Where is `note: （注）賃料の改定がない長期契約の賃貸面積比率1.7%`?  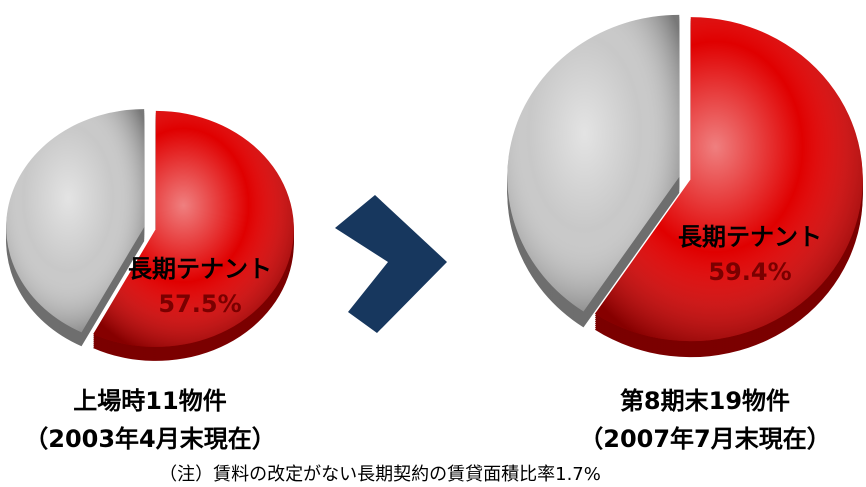
note: （注）賃料の改定がない長期契約の賃貸面積比率1.7% is located at coordinates (380, 474).